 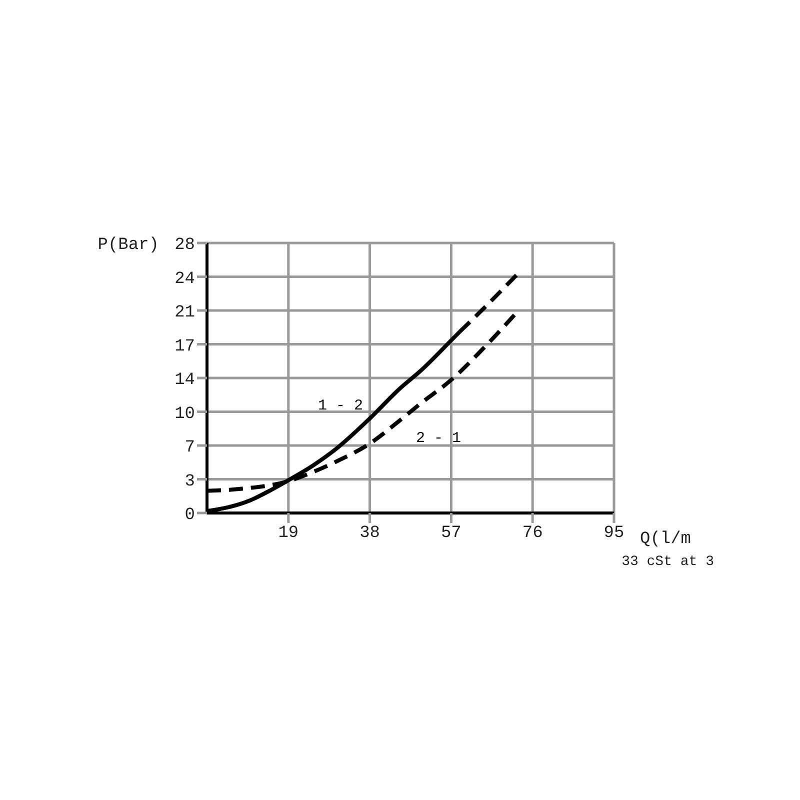 What do you see at coordinates (189, 482) in the screenshot?
I see `y-tick-label: 3` at bounding box center [189, 482].